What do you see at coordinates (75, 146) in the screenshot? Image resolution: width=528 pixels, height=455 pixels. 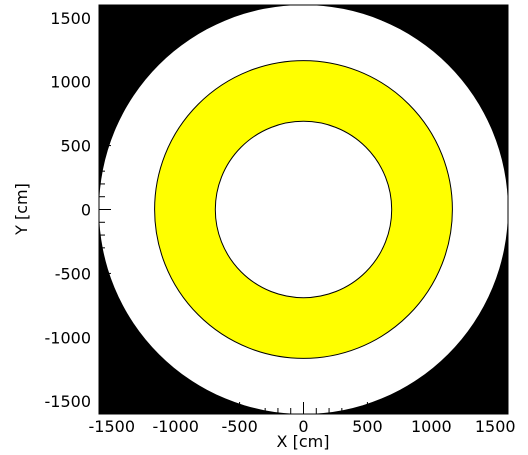 I see `y-tick-label: 500` at bounding box center [75, 146].